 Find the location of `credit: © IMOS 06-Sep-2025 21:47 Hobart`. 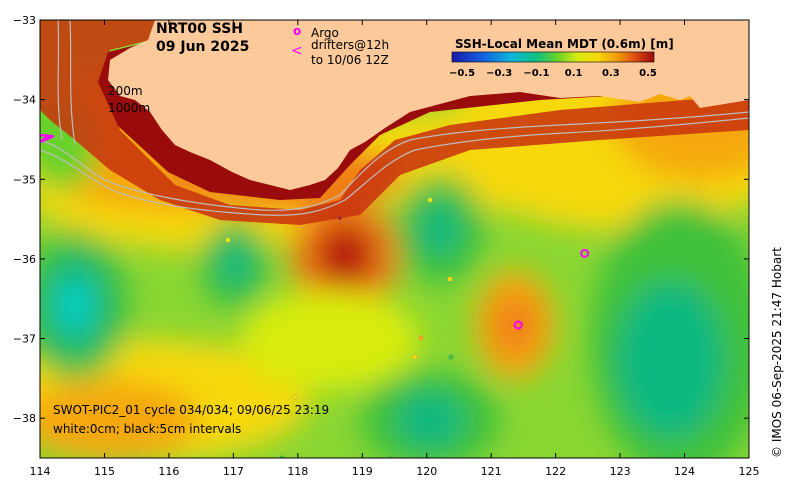

credit: © IMOS 06-Sep-2025 21:47 Hobart is located at coordinates (777, 352).